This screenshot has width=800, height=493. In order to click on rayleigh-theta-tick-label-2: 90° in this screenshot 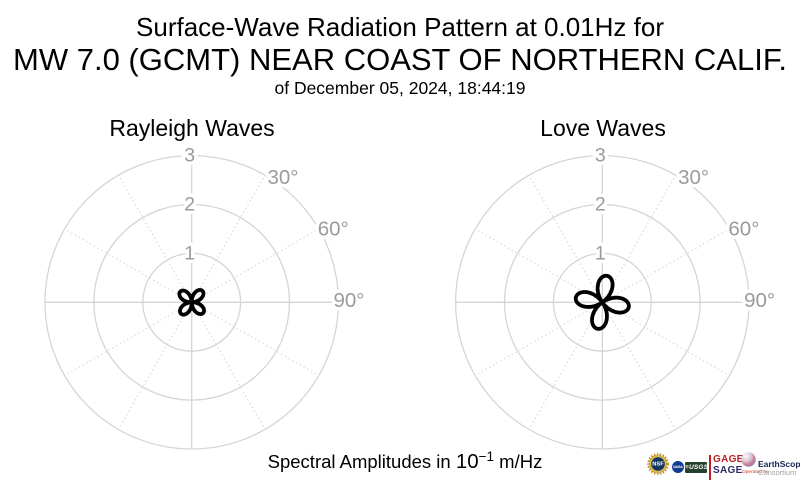, I will do `click(348, 300)`.